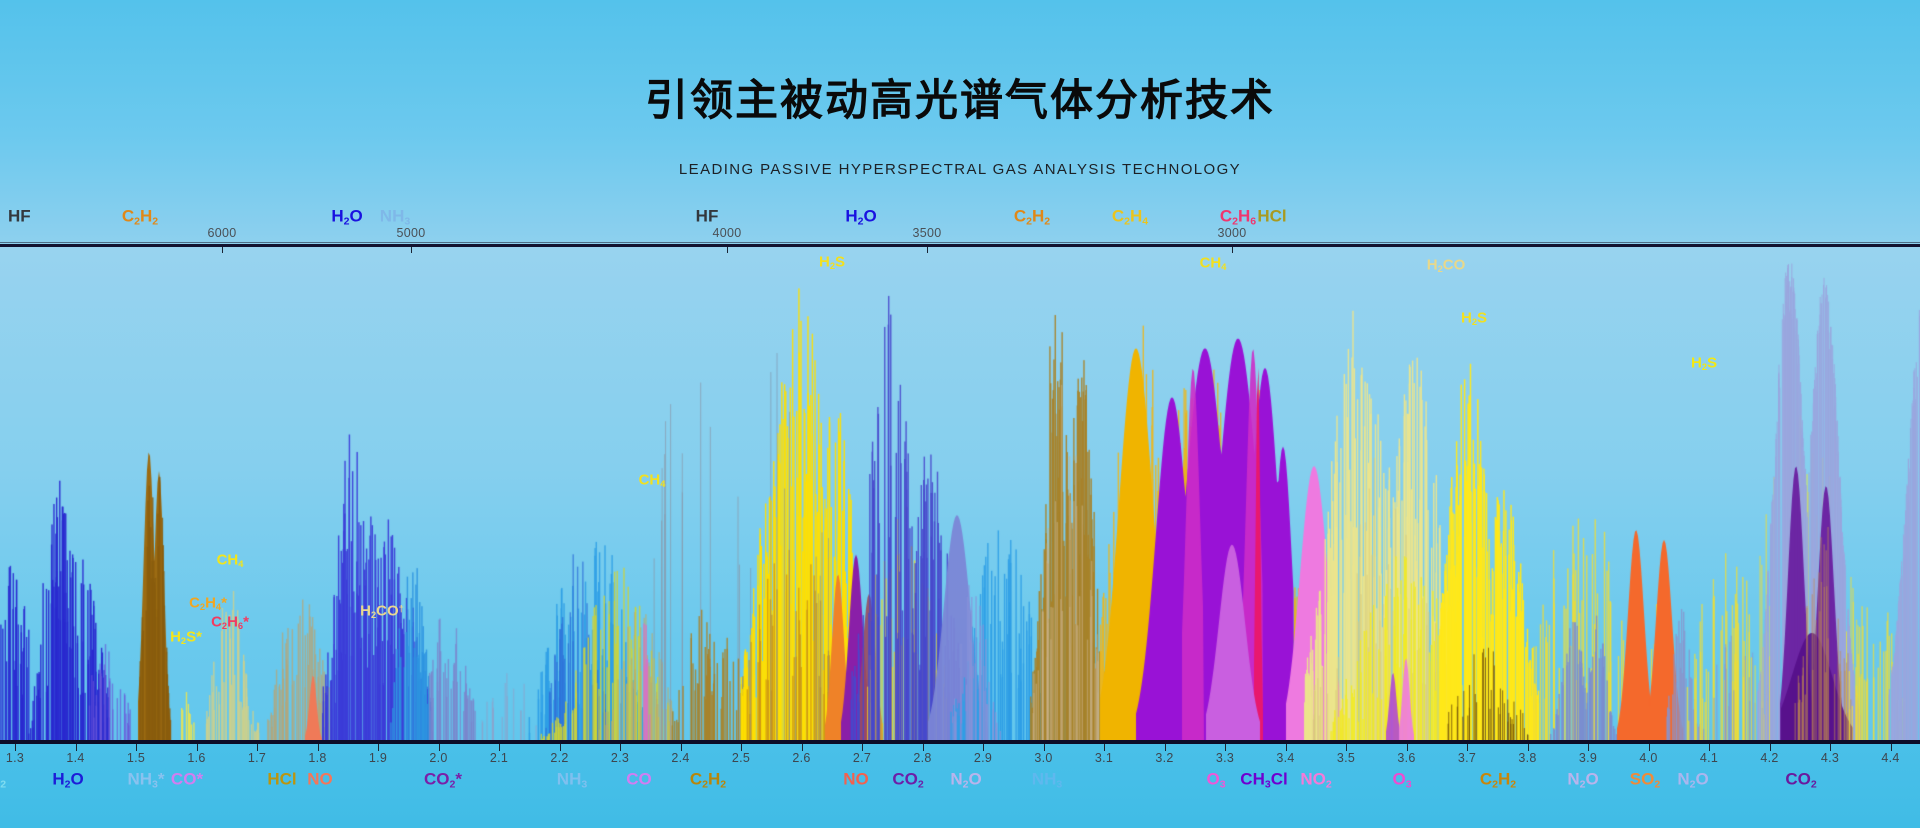 This screenshot has width=1920, height=828. I want to click on wavelength-tick-label: 3.0, so click(1043, 757).